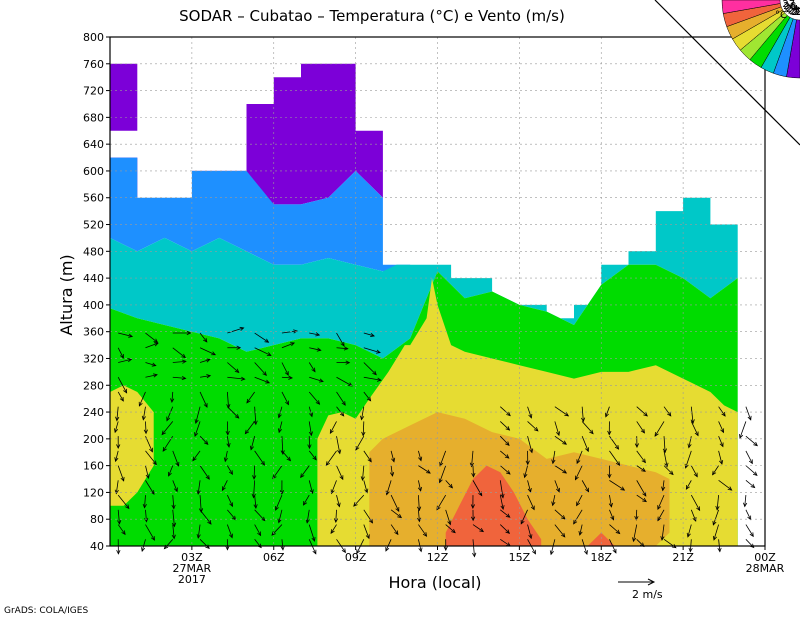 The height and width of the screenshot is (622, 800). What do you see at coordinates (66, 294) in the screenshot?
I see `y-axis-label: Altura (m)` at bounding box center [66, 294].